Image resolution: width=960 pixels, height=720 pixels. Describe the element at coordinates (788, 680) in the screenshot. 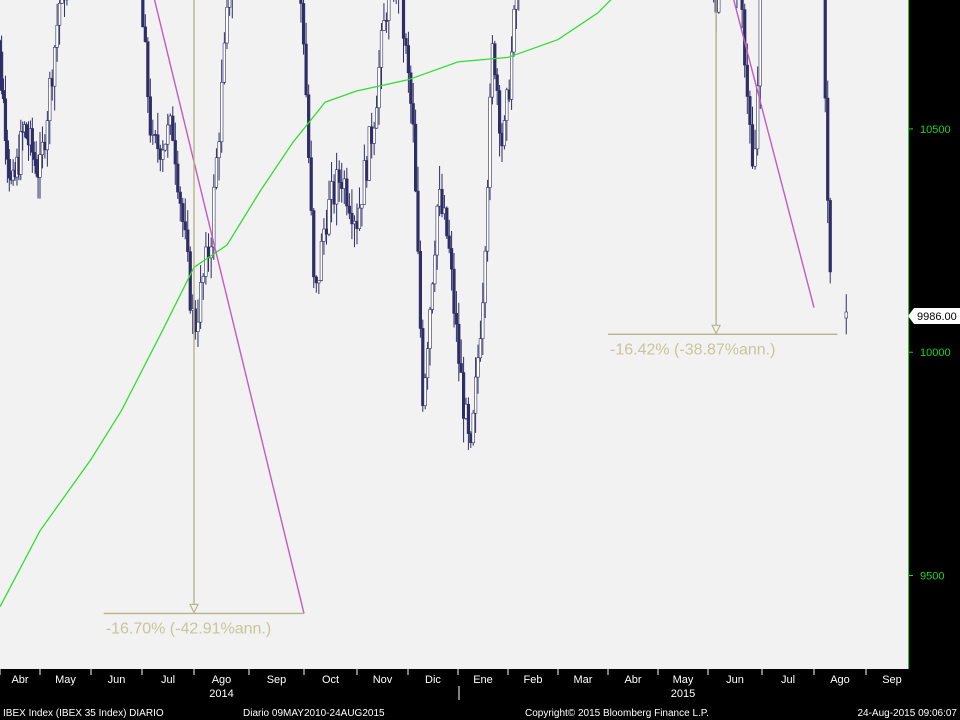

I see `x-tick-label: Jul` at that location.